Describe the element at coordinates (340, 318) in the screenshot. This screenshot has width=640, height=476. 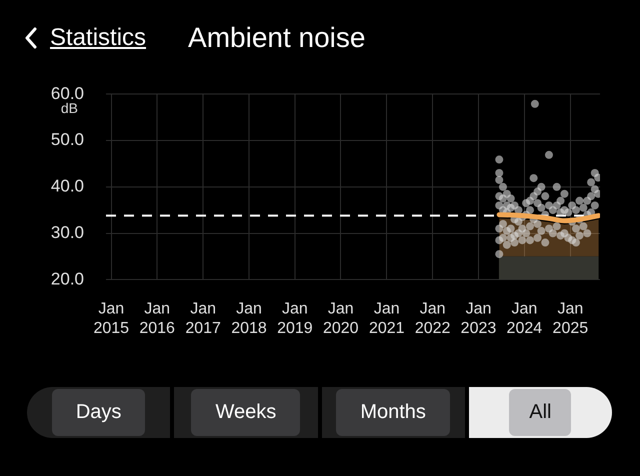
I see `x-tick-label: Jan 2020` at that location.